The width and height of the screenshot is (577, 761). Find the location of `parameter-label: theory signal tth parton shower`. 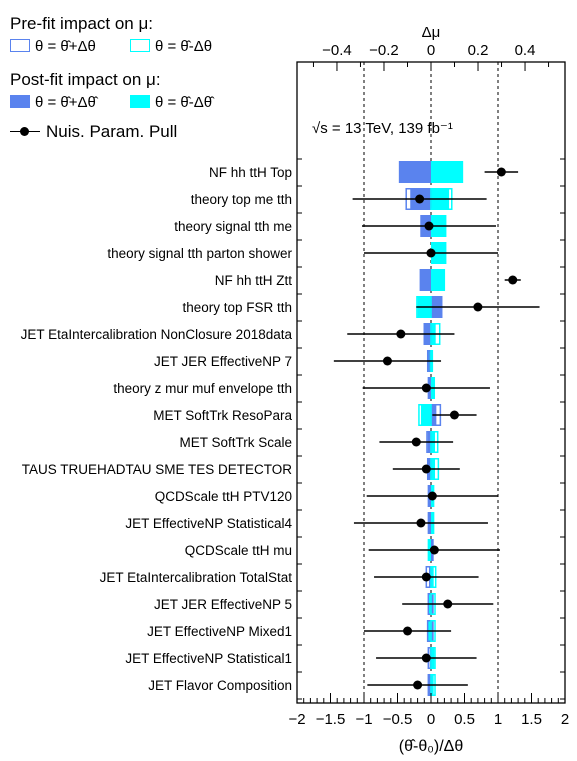

parameter-label: theory signal tth parton shower is located at coordinates (199, 253).